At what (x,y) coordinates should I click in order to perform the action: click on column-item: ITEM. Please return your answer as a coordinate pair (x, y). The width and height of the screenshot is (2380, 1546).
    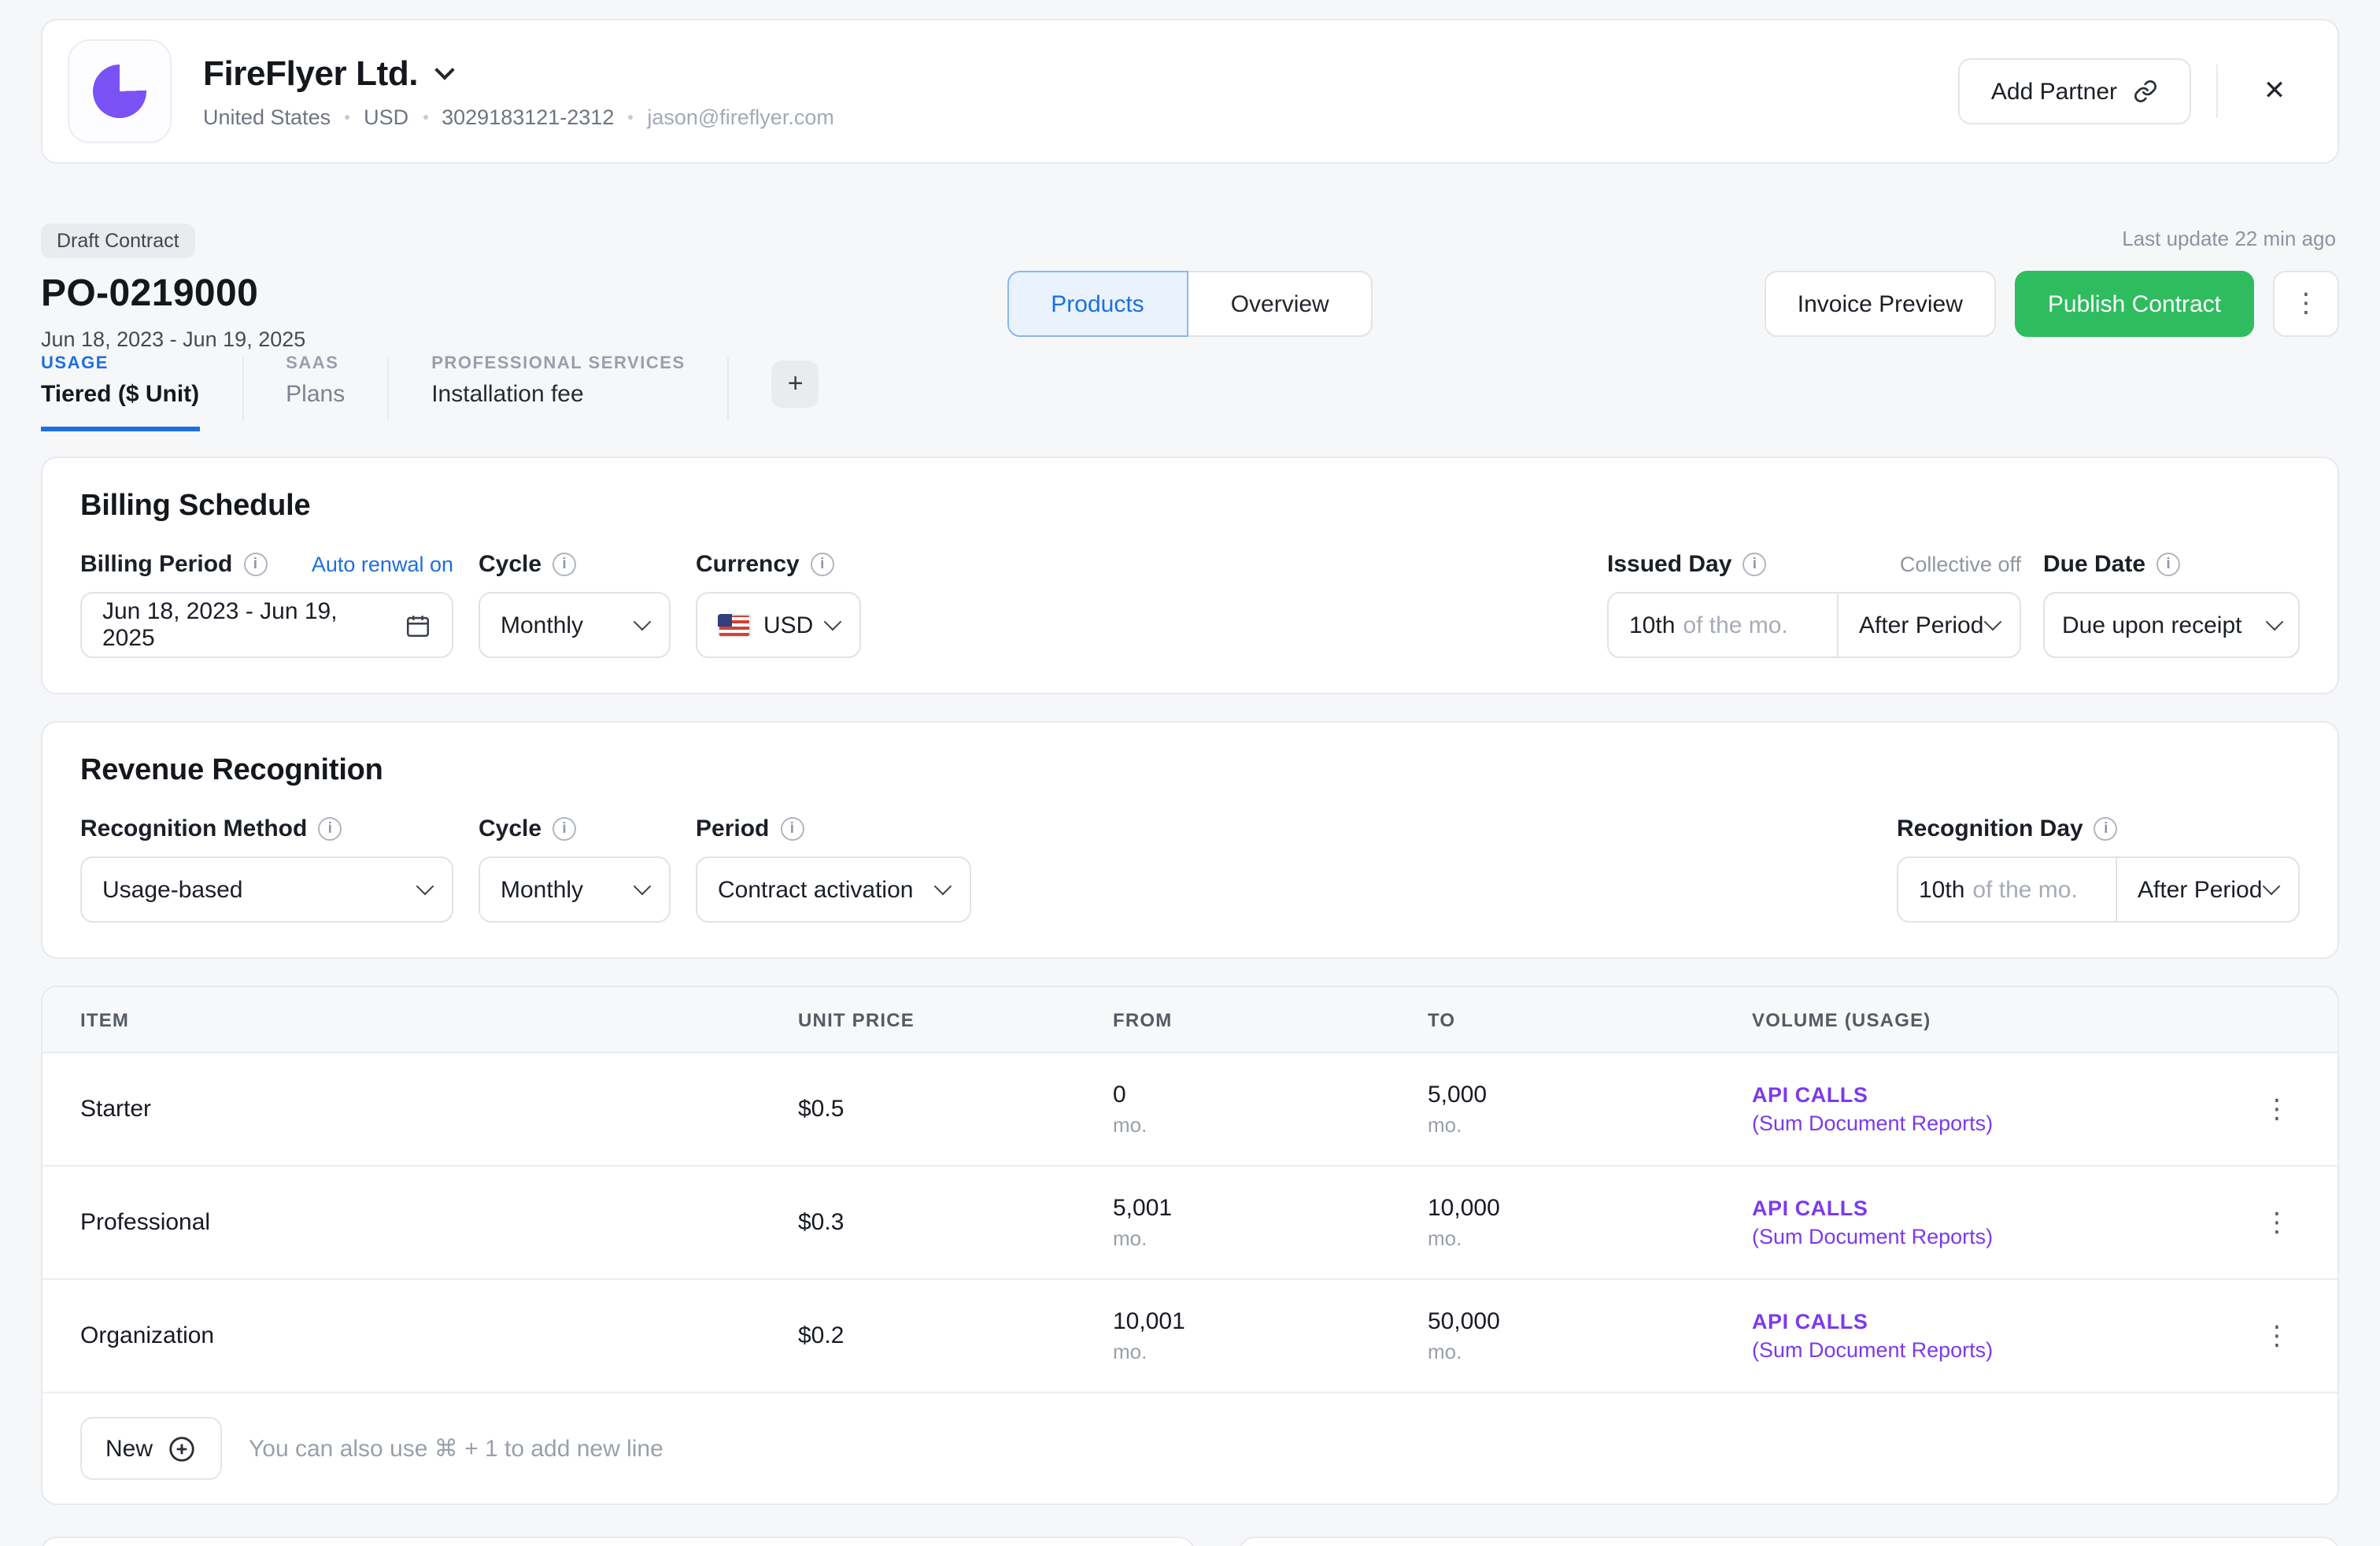
    Looking at the image, I should click on (105, 1019).